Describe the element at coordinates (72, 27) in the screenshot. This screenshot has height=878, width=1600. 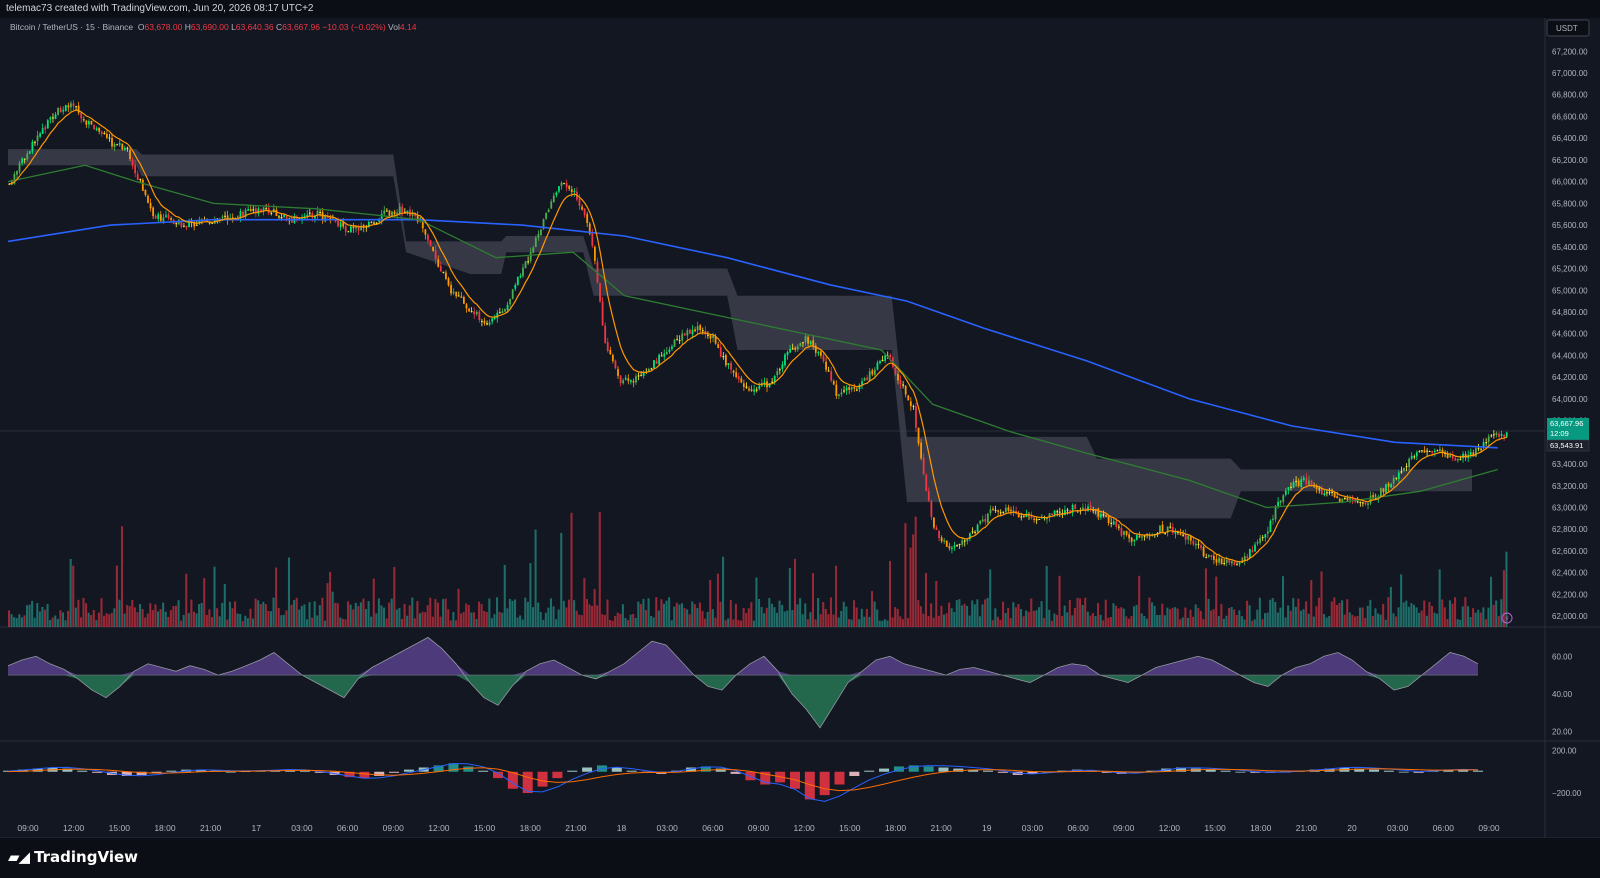
I see `symbol-name: Bitcoin / TetherUS · 15 · Binance` at that location.